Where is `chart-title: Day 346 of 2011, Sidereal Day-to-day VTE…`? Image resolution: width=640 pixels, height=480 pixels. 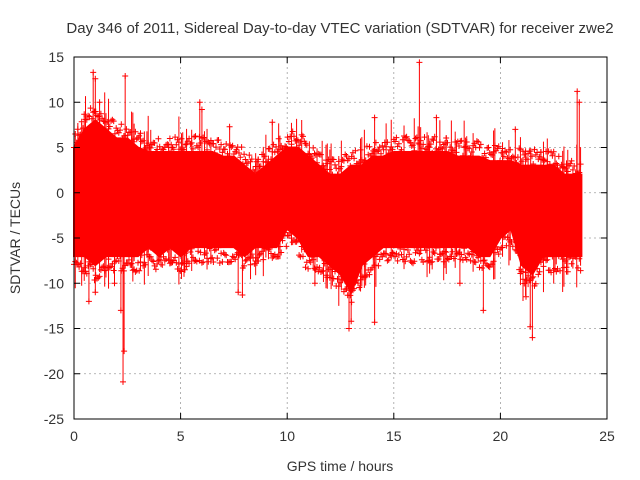
chart-title: Day 346 of 2011, Sidereal Day-to-day VTE… is located at coordinates (339, 28).